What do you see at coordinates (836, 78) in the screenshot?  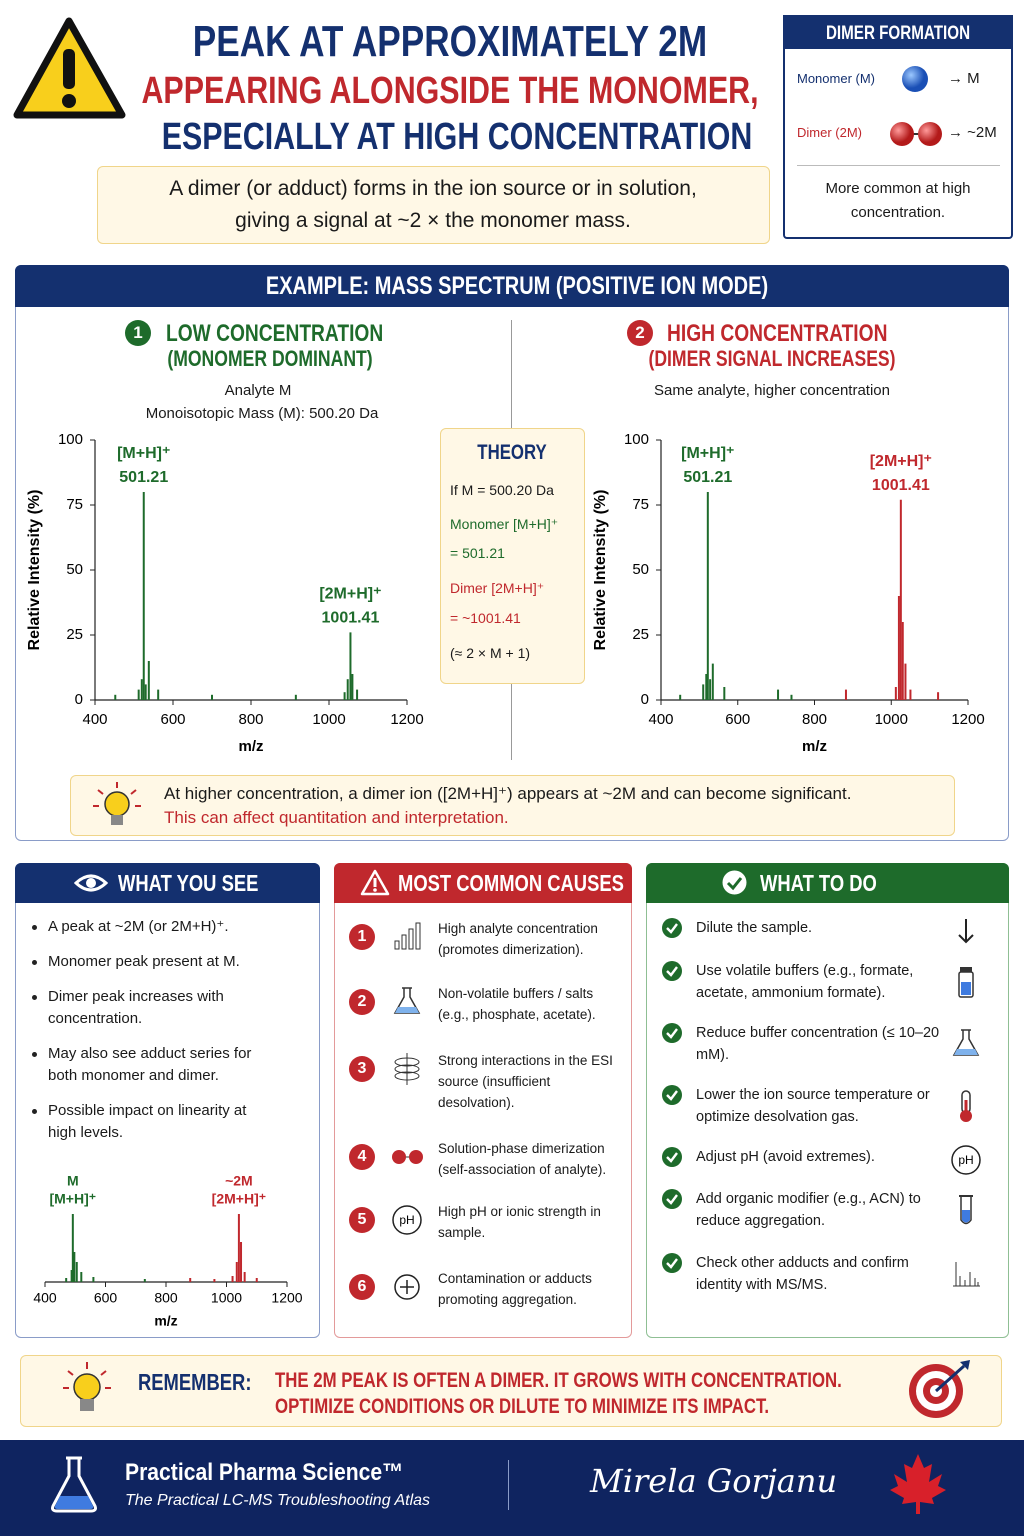 I see `row-label: Monomer (M)` at bounding box center [836, 78].